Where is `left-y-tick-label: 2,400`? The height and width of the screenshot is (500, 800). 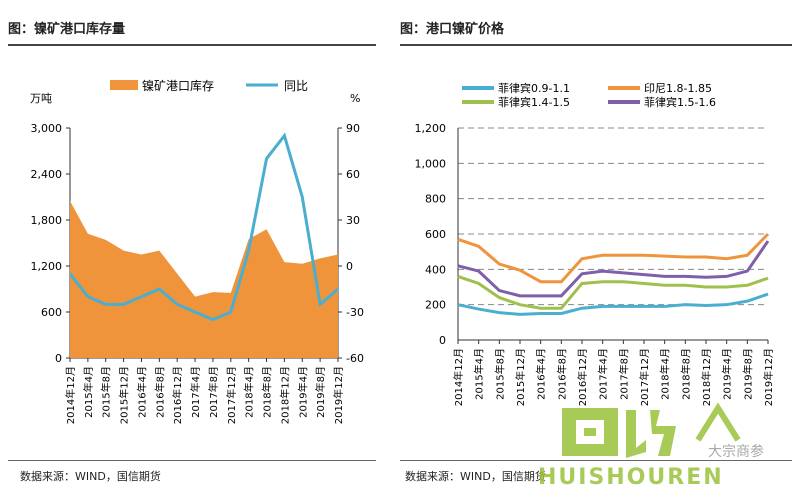
left-y-tick-label: 2,400 is located at coordinates (47, 174).